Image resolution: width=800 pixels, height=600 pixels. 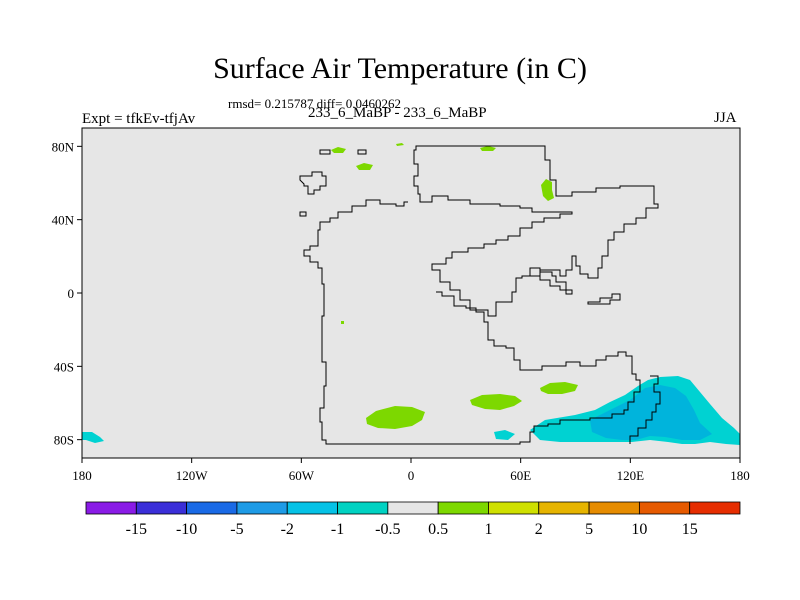 I want to click on colorbar-label: -1, so click(x=337, y=529).